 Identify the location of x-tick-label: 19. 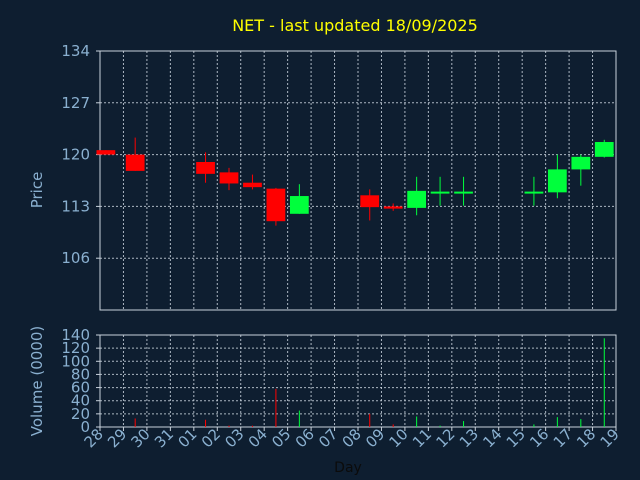
(610, 438).